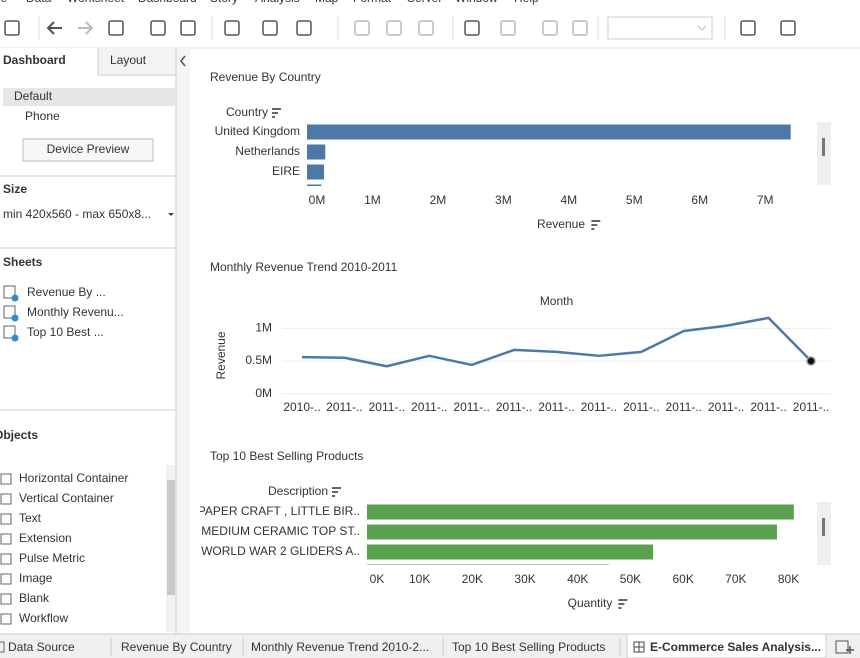 This screenshot has height=658, width=860. Describe the element at coordinates (842, 647) in the screenshot. I see `new-sheet-button` at that location.